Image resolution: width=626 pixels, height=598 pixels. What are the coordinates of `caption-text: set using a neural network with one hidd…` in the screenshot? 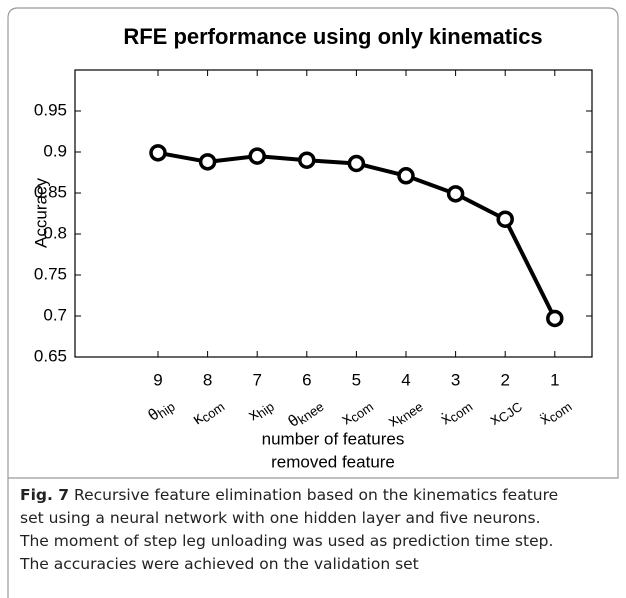 It's located at (280, 518).